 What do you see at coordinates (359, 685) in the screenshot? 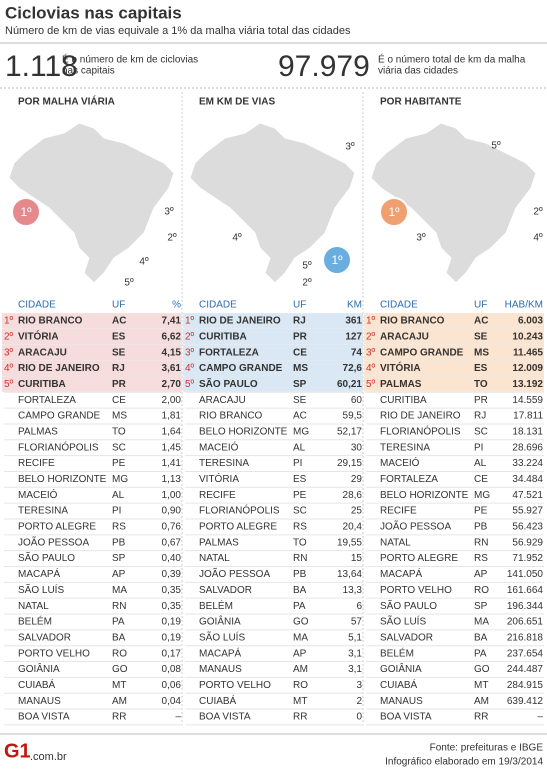
I see `value: 3` at bounding box center [359, 685].